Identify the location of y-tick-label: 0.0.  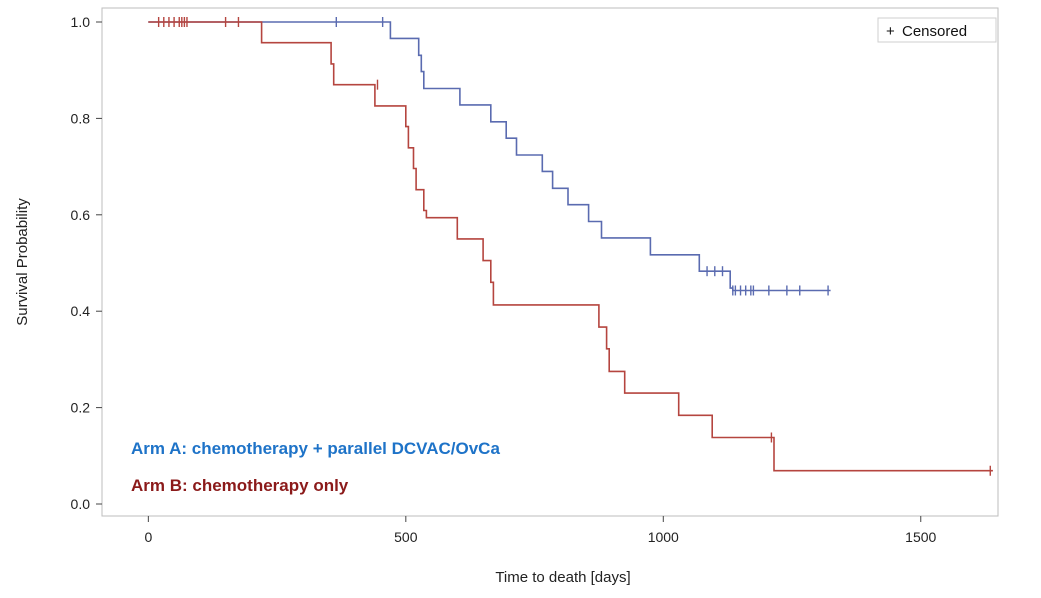
(81, 504).